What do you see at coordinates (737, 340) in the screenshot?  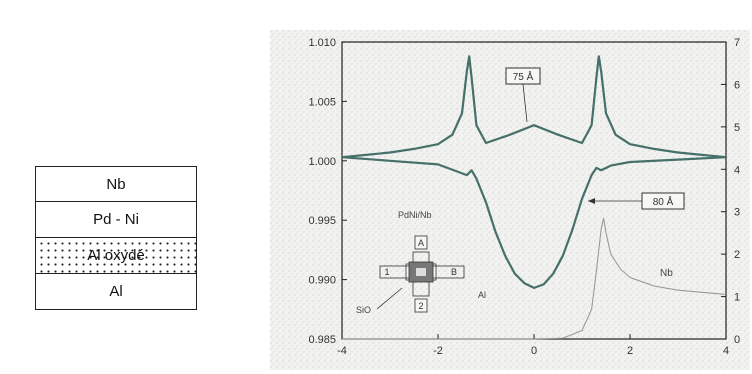 I see `y-right-tick-label: 0` at bounding box center [737, 340].